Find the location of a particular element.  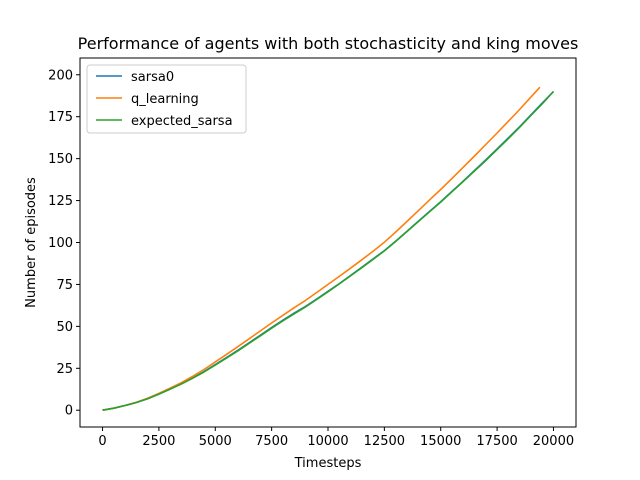

y-tick-label: 175 is located at coordinates (60, 117).